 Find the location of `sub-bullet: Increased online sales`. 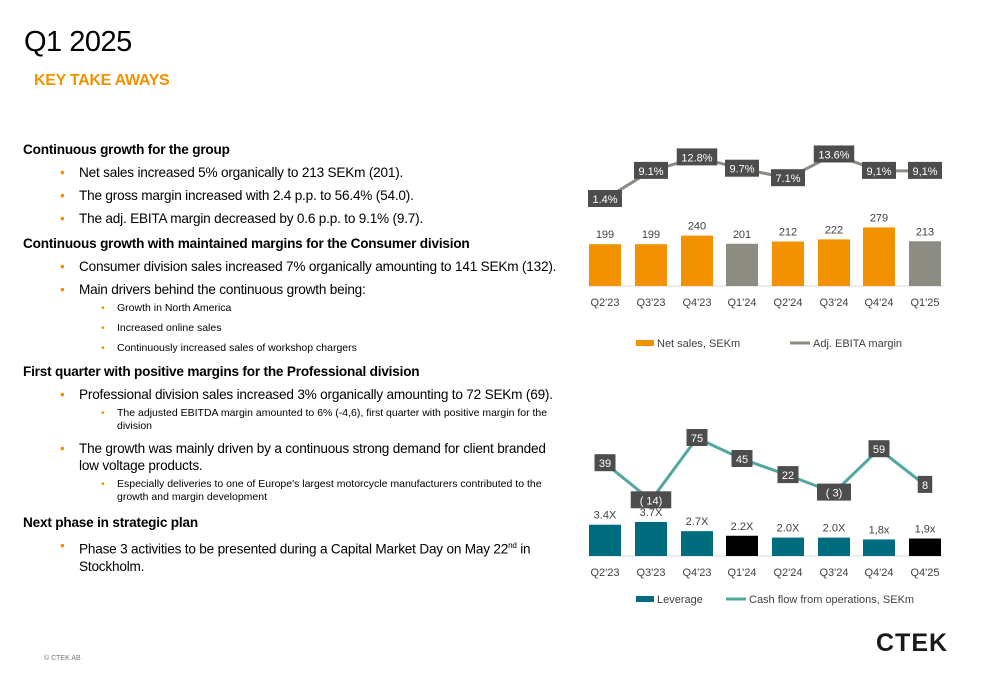

sub-bullet: Increased online sales is located at coordinates (293, 328).